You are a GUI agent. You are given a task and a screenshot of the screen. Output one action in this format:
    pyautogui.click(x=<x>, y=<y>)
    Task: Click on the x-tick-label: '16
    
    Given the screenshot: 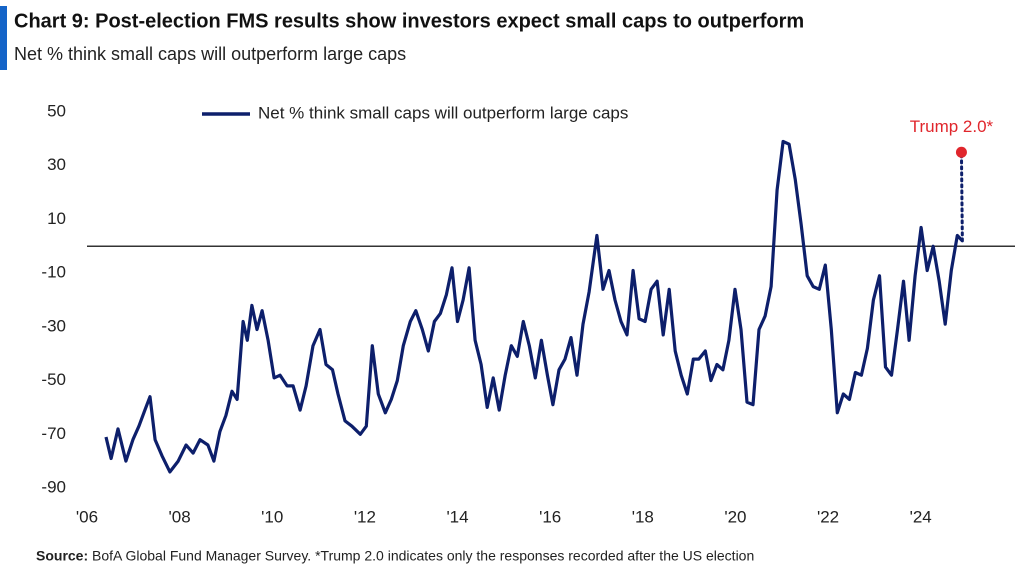 What is the action you would take?
    pyautogui.click(x=550, y=516)
    